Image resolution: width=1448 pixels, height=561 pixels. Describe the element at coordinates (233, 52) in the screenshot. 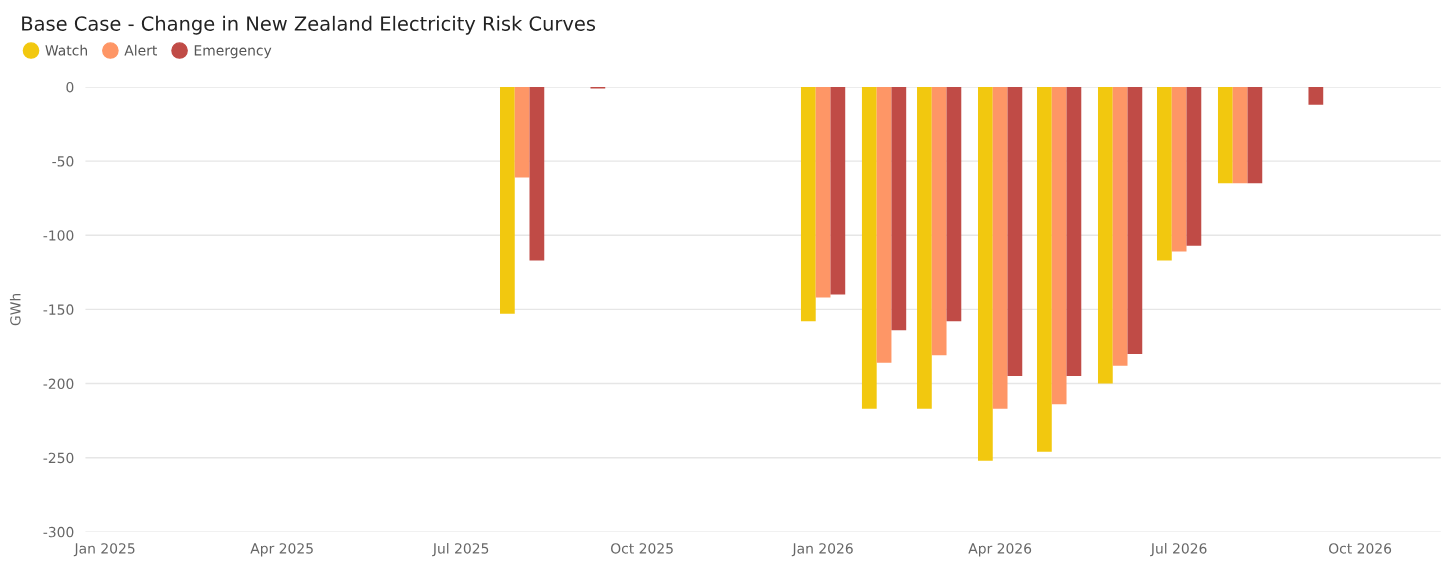

I see `legend-label: Emergency` at that location.